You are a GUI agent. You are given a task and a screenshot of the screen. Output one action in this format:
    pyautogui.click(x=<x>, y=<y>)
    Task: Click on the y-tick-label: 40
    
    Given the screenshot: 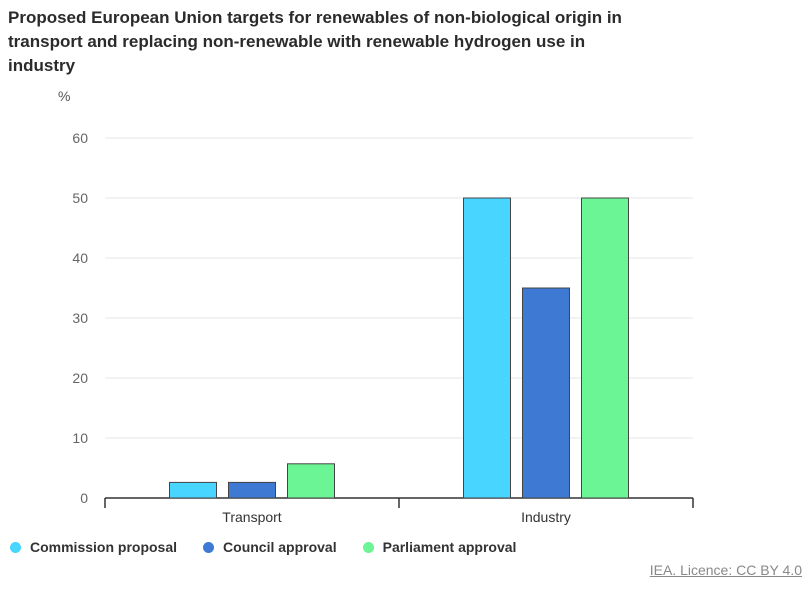 What is the action you would take?
    pyautogui.click(x=80, y=258)
    